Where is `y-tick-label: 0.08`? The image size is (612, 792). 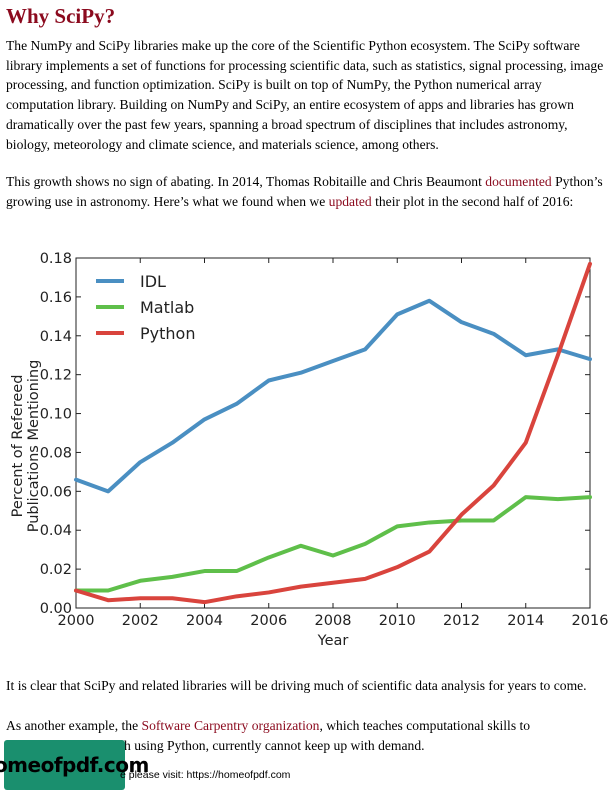
y-tick-label: 0.08 is located at coordinates (56, 453).